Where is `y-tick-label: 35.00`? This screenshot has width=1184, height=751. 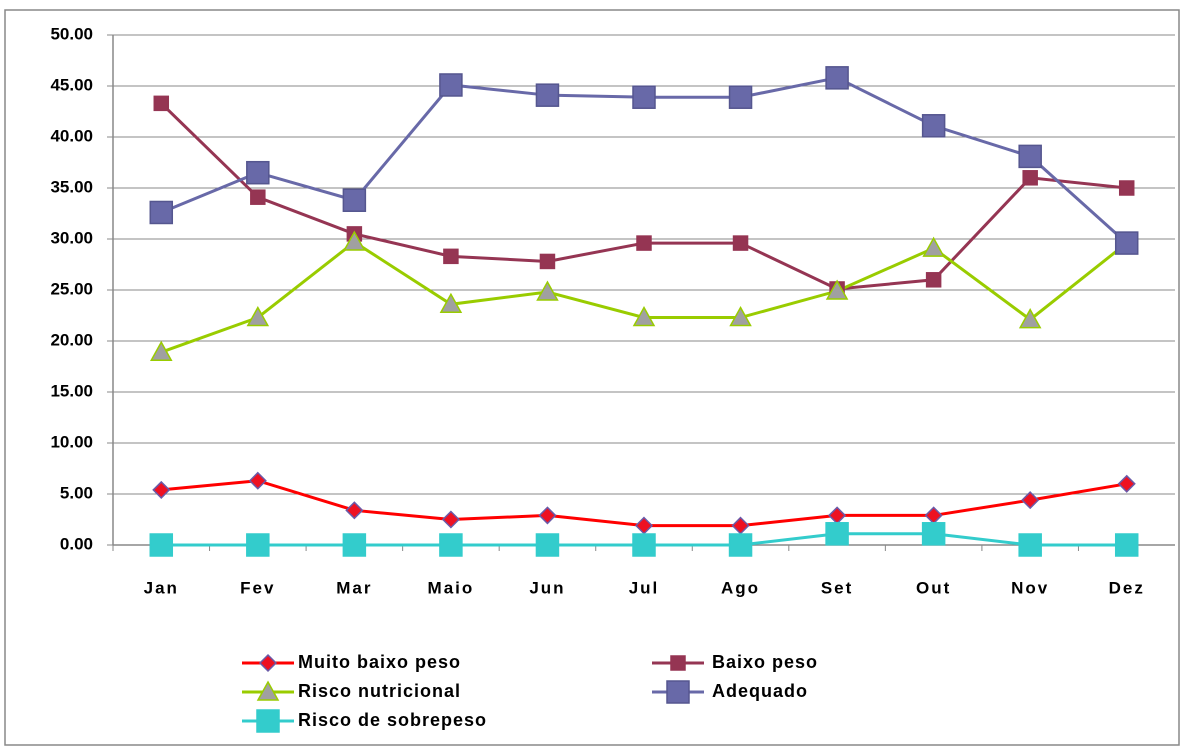
y-tick-label: 35.00 is located at coordinates (71, 186).